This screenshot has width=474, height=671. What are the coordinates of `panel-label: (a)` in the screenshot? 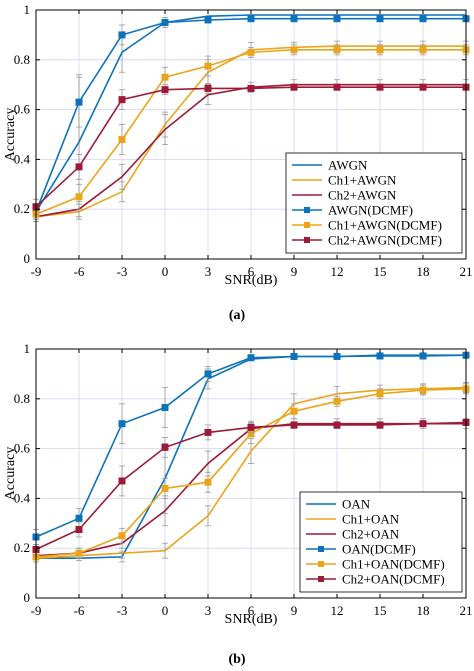 It's located at (237, 315).